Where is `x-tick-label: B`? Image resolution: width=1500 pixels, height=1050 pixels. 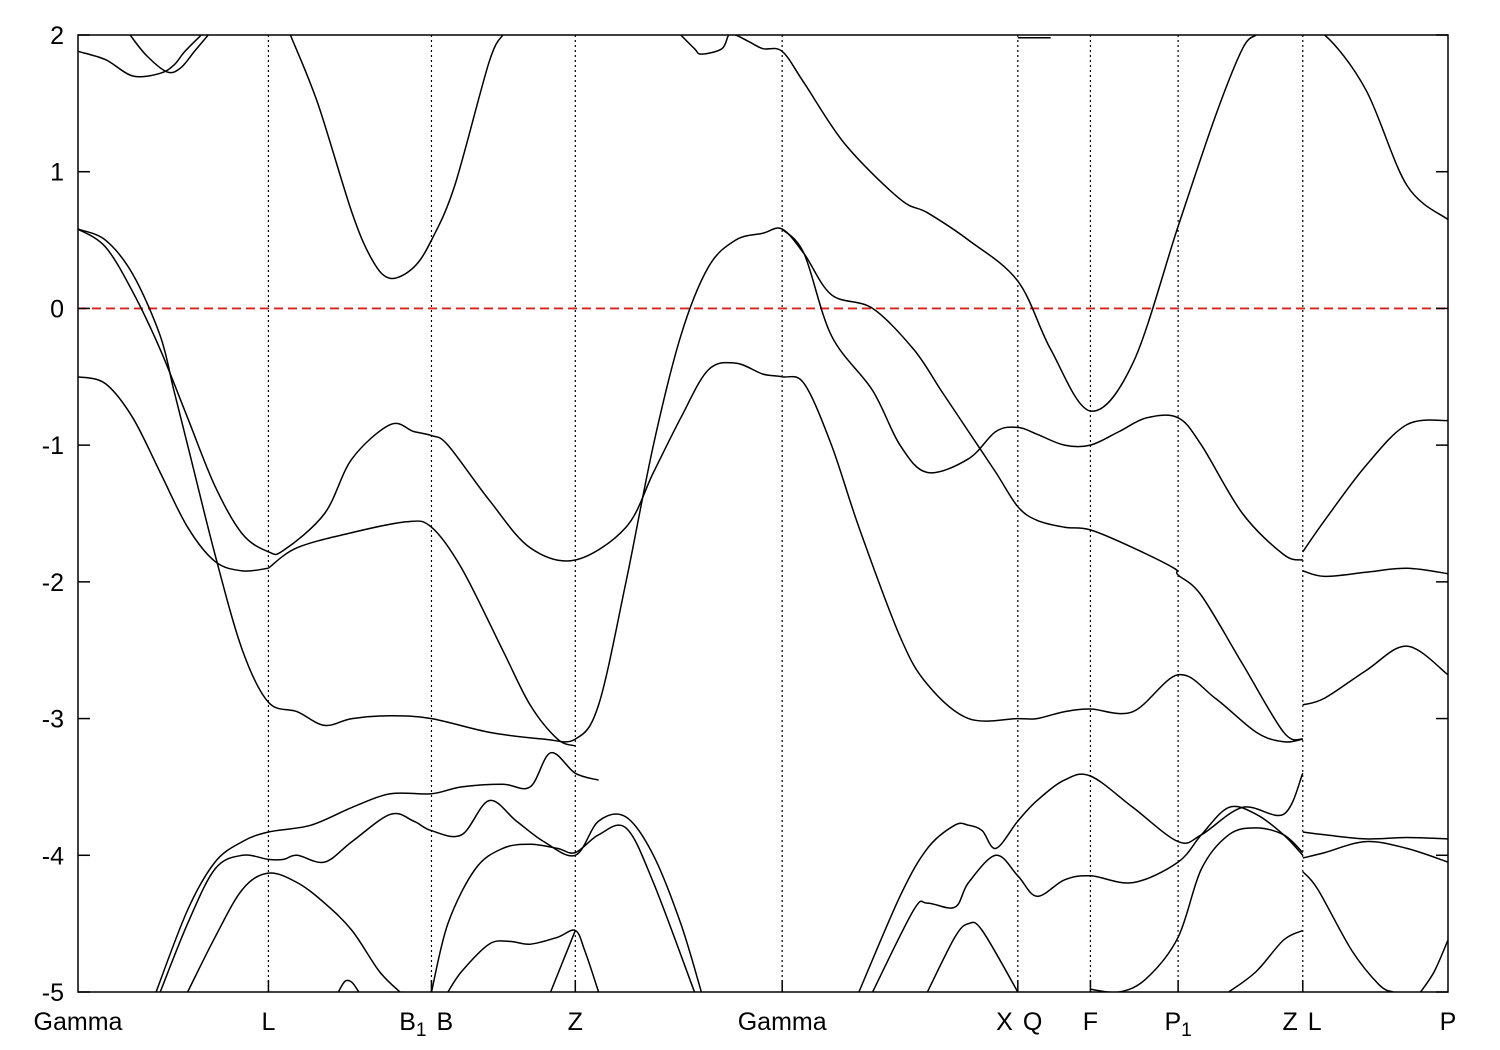
x-tick-label: B is located at coordinates (444, 1022).